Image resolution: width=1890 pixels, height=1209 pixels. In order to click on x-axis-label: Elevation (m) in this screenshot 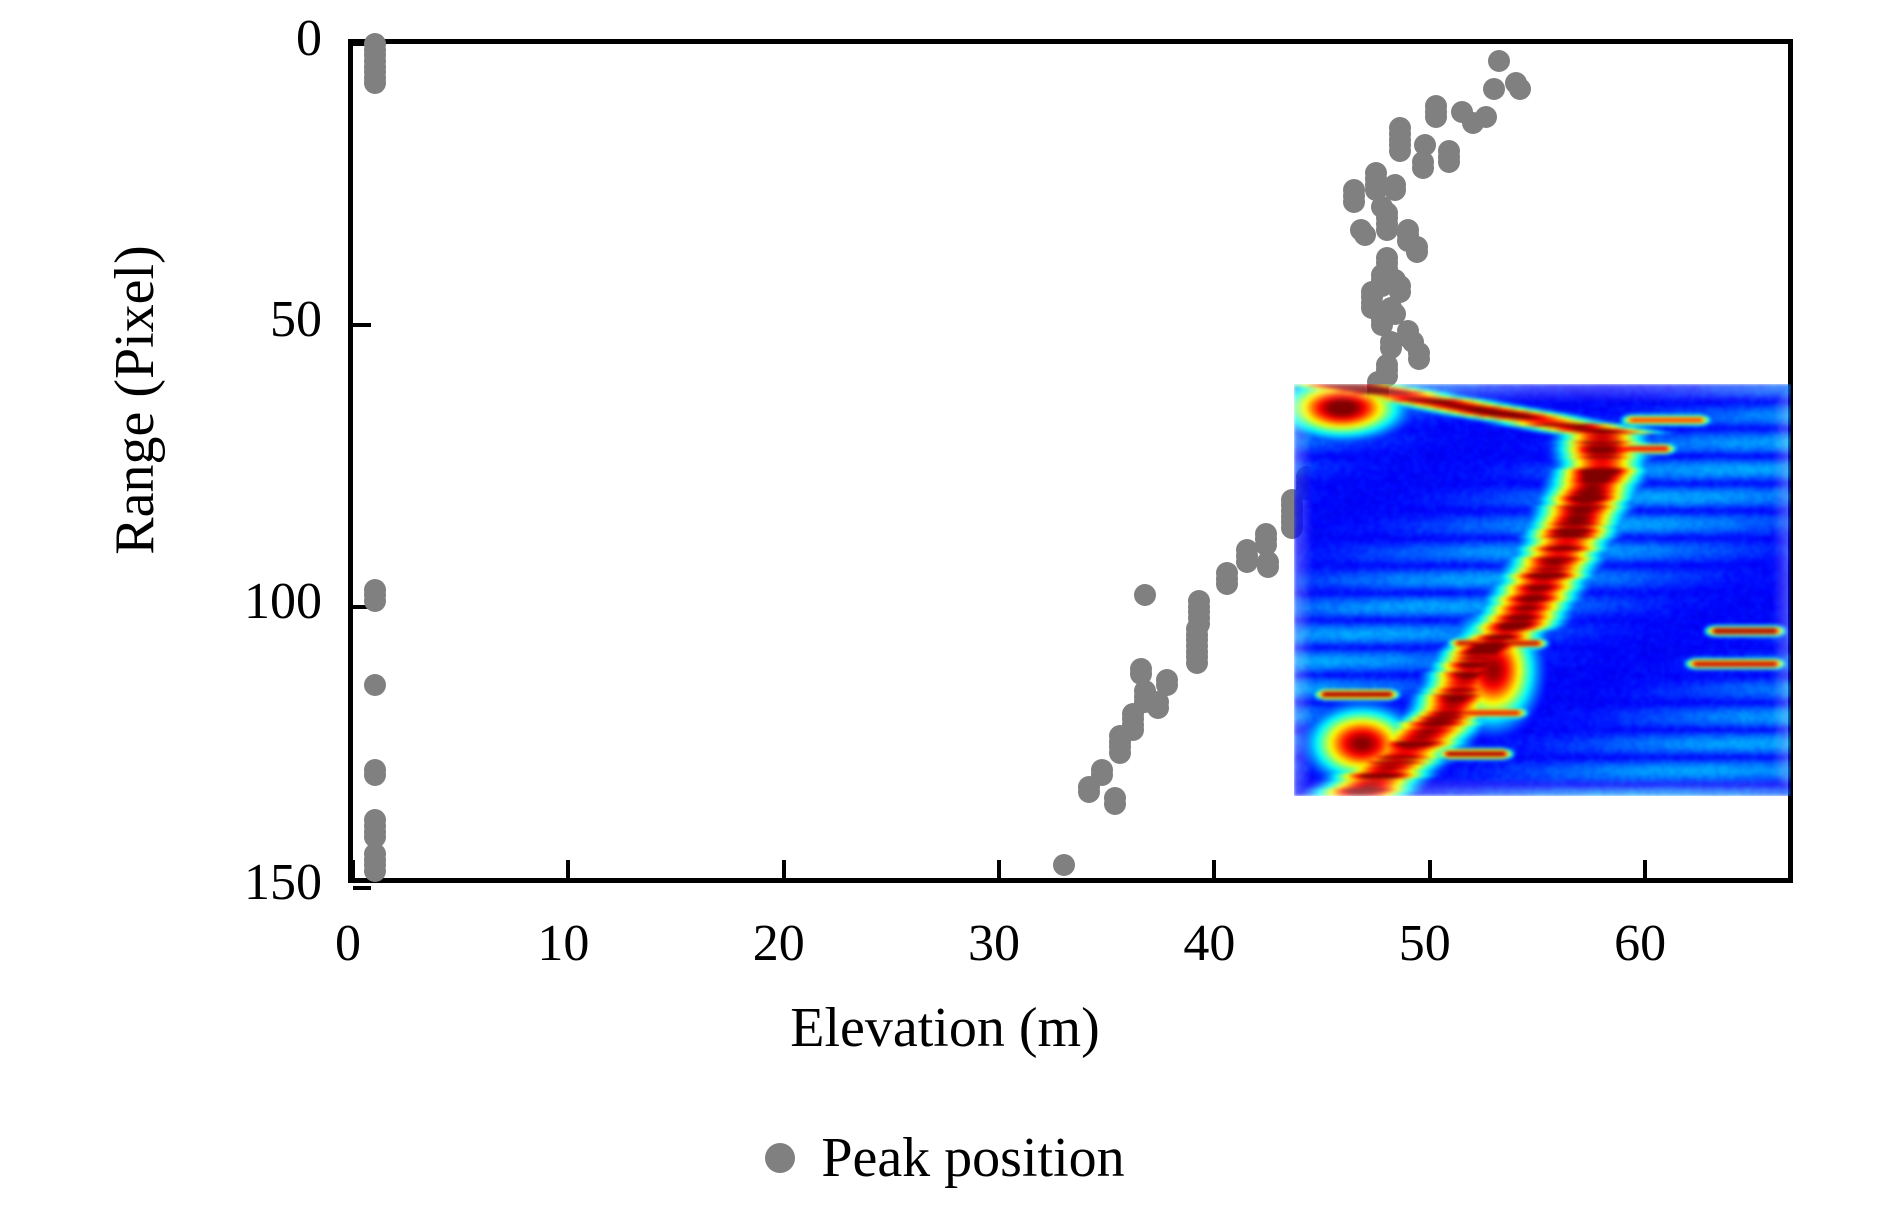, I will do `click(945, 1028)`.